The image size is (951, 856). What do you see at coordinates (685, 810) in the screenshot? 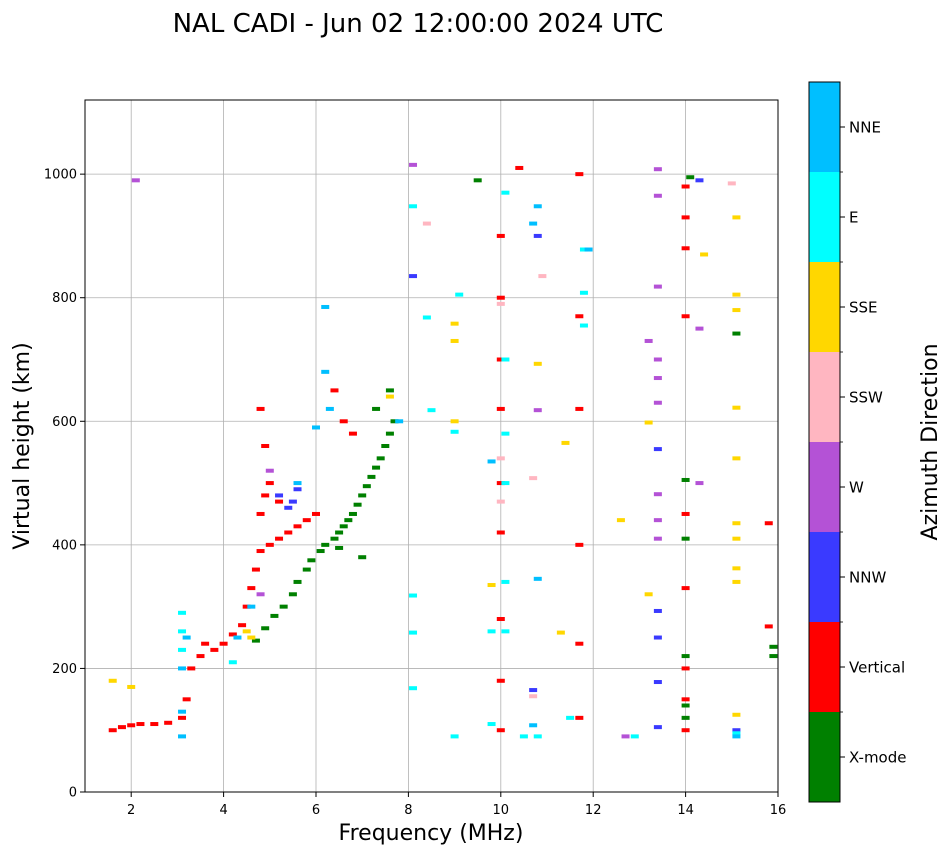
I see `x-tick-label: 14` at bounding box center [685, 810].